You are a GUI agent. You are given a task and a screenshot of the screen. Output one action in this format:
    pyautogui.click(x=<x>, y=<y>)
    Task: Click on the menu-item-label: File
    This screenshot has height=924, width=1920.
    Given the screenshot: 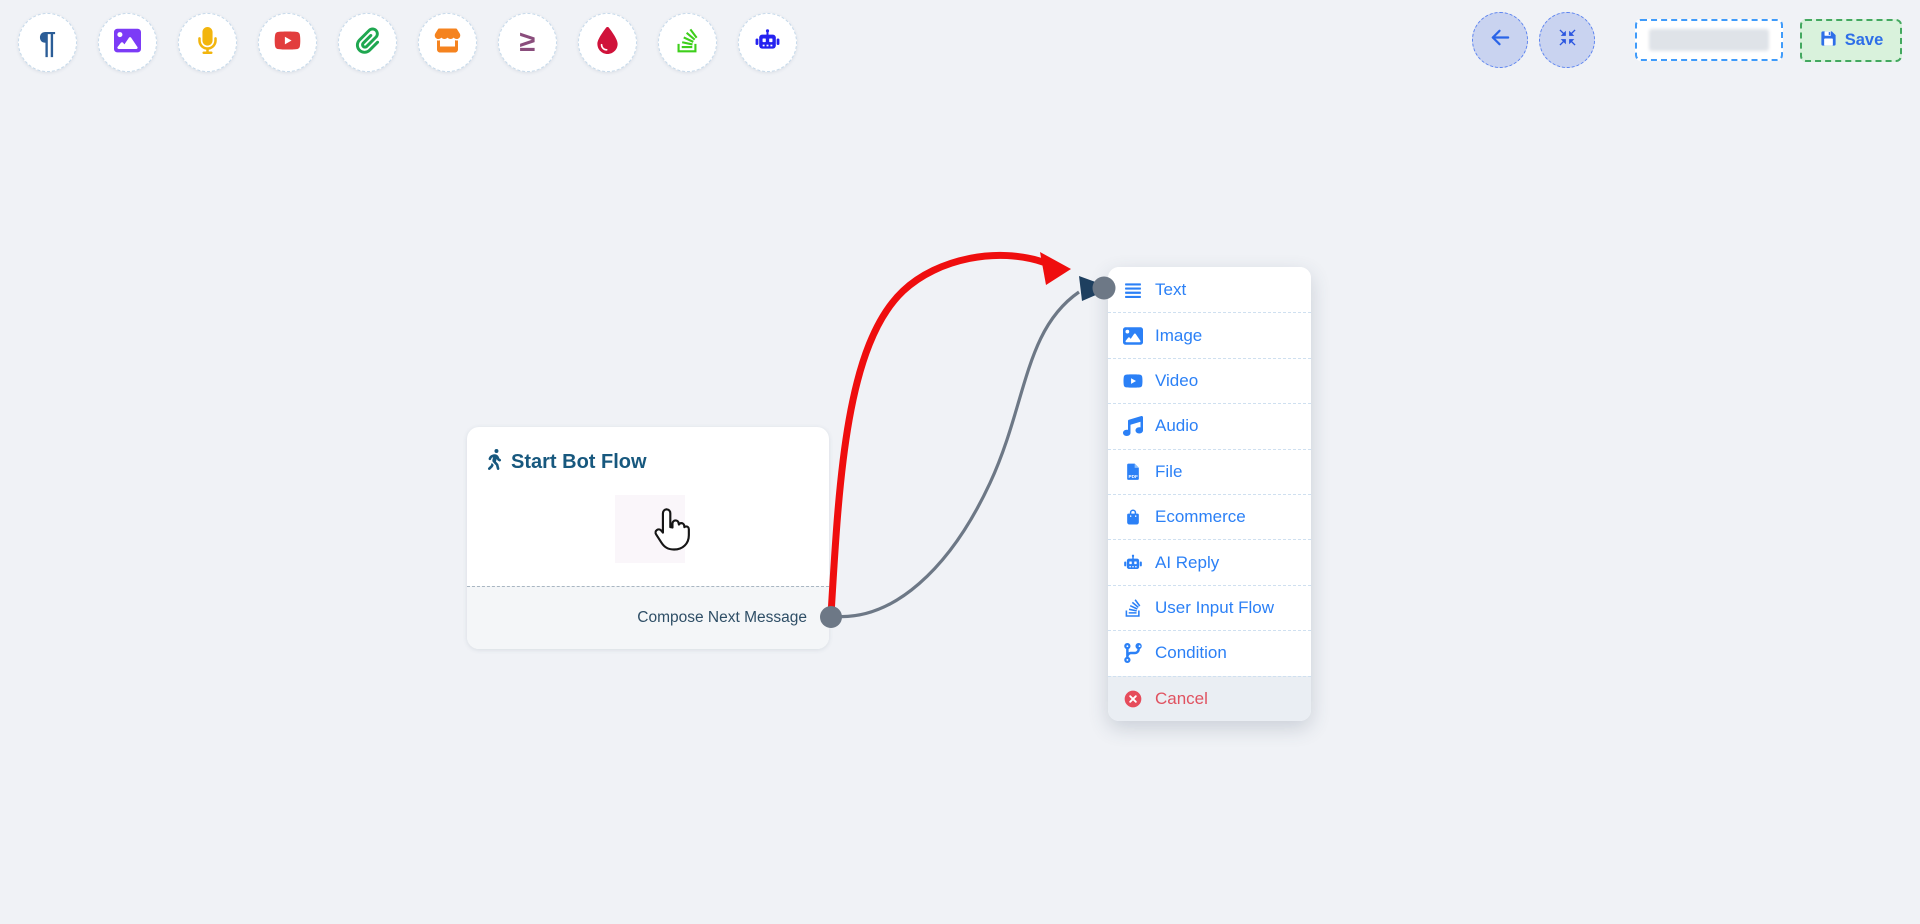 What is the action you would take?
    pyautogui.click(x=1169, y=471)
    